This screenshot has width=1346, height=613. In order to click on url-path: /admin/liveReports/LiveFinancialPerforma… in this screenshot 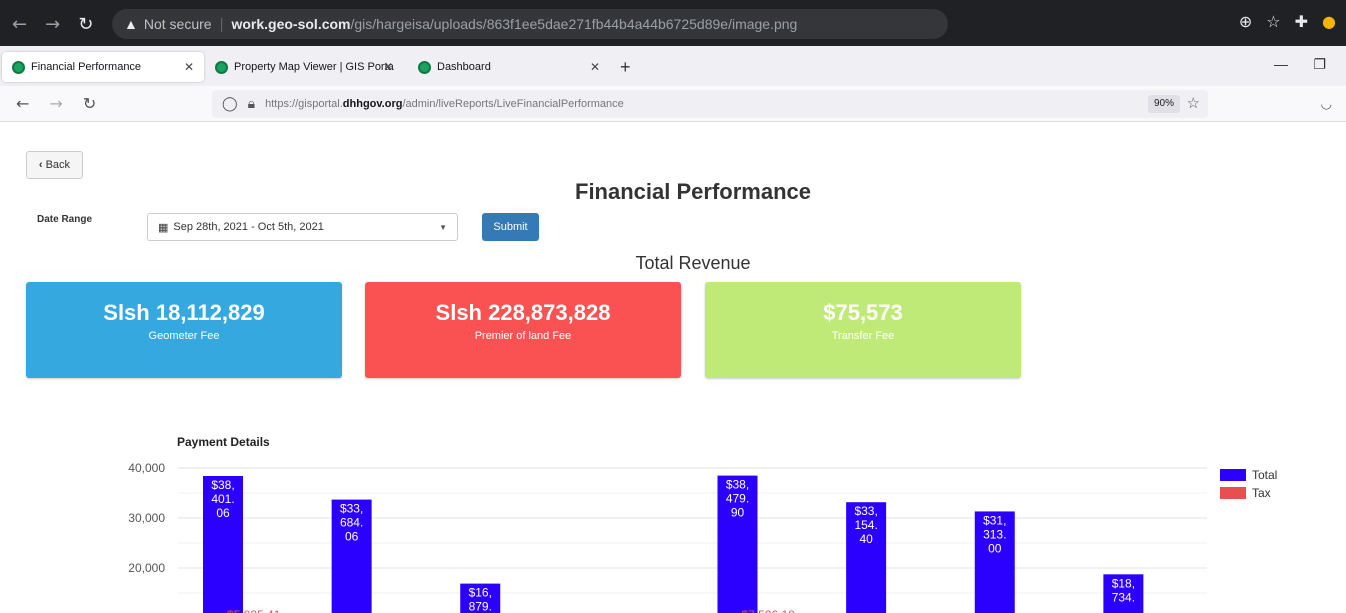, I will do `click(513, 104)`.